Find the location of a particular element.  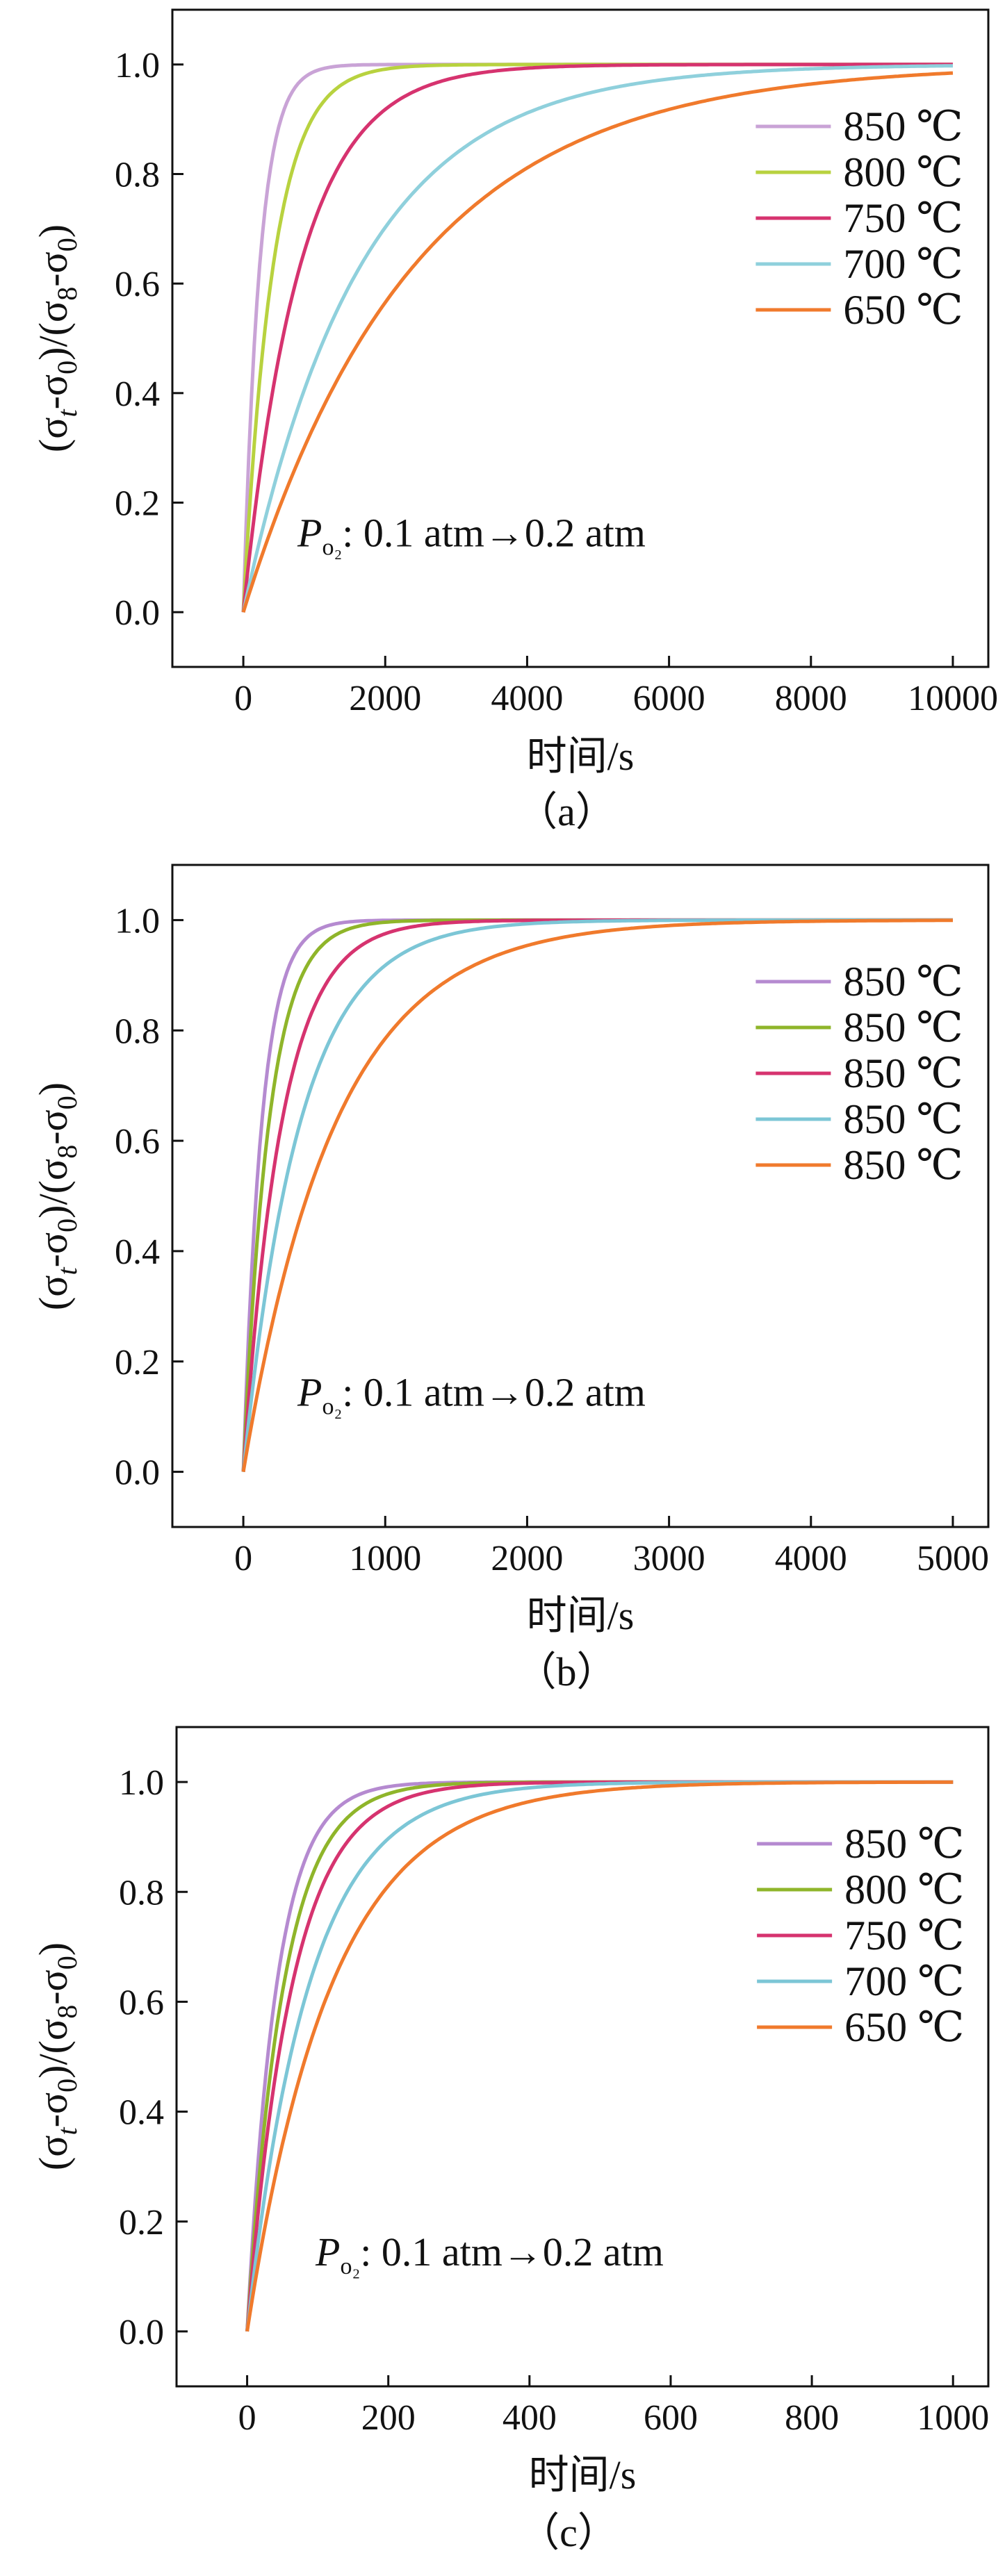

panel-tag: （c） is located at coordinates (568, 2533).